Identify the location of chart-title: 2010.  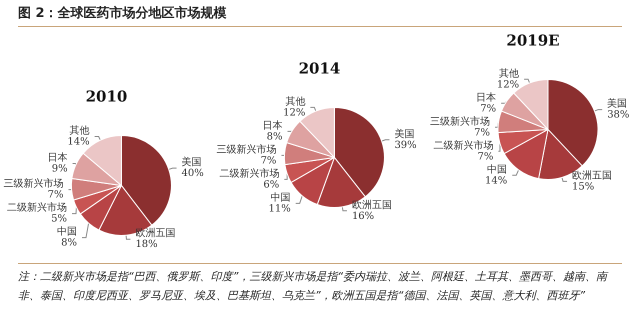
(107, 97).